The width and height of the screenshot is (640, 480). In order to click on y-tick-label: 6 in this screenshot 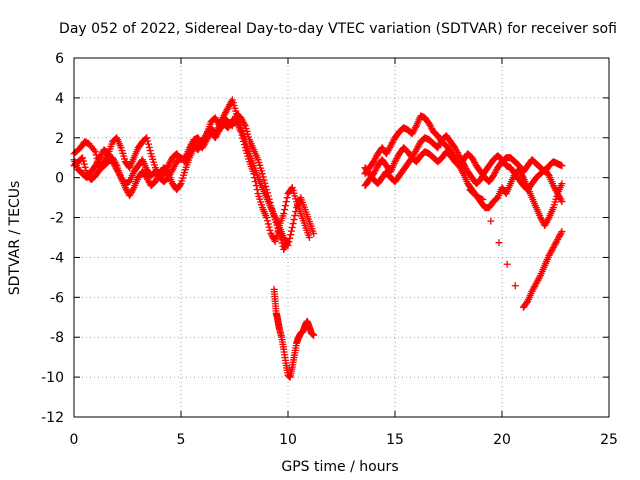, I will do `click(59, 59)`.